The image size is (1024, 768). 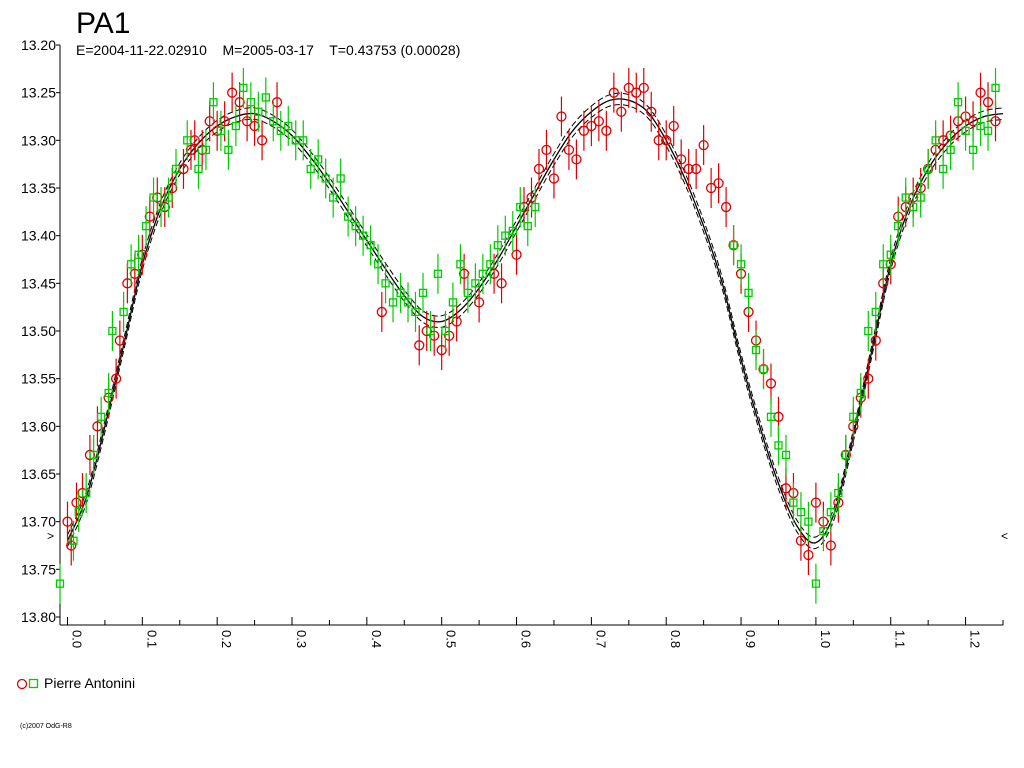 I want to click on y-tick-label: 13.75, so click(x=38, y=569).